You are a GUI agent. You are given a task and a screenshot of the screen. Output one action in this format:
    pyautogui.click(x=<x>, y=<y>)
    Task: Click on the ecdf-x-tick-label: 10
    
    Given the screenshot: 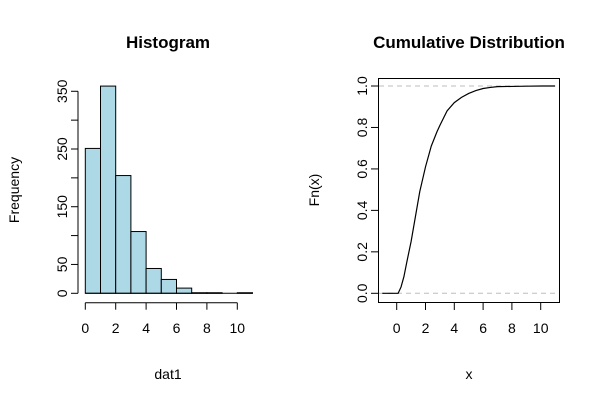 What is the action you would take?
    pyautogui.click(x=541, y=328)
    